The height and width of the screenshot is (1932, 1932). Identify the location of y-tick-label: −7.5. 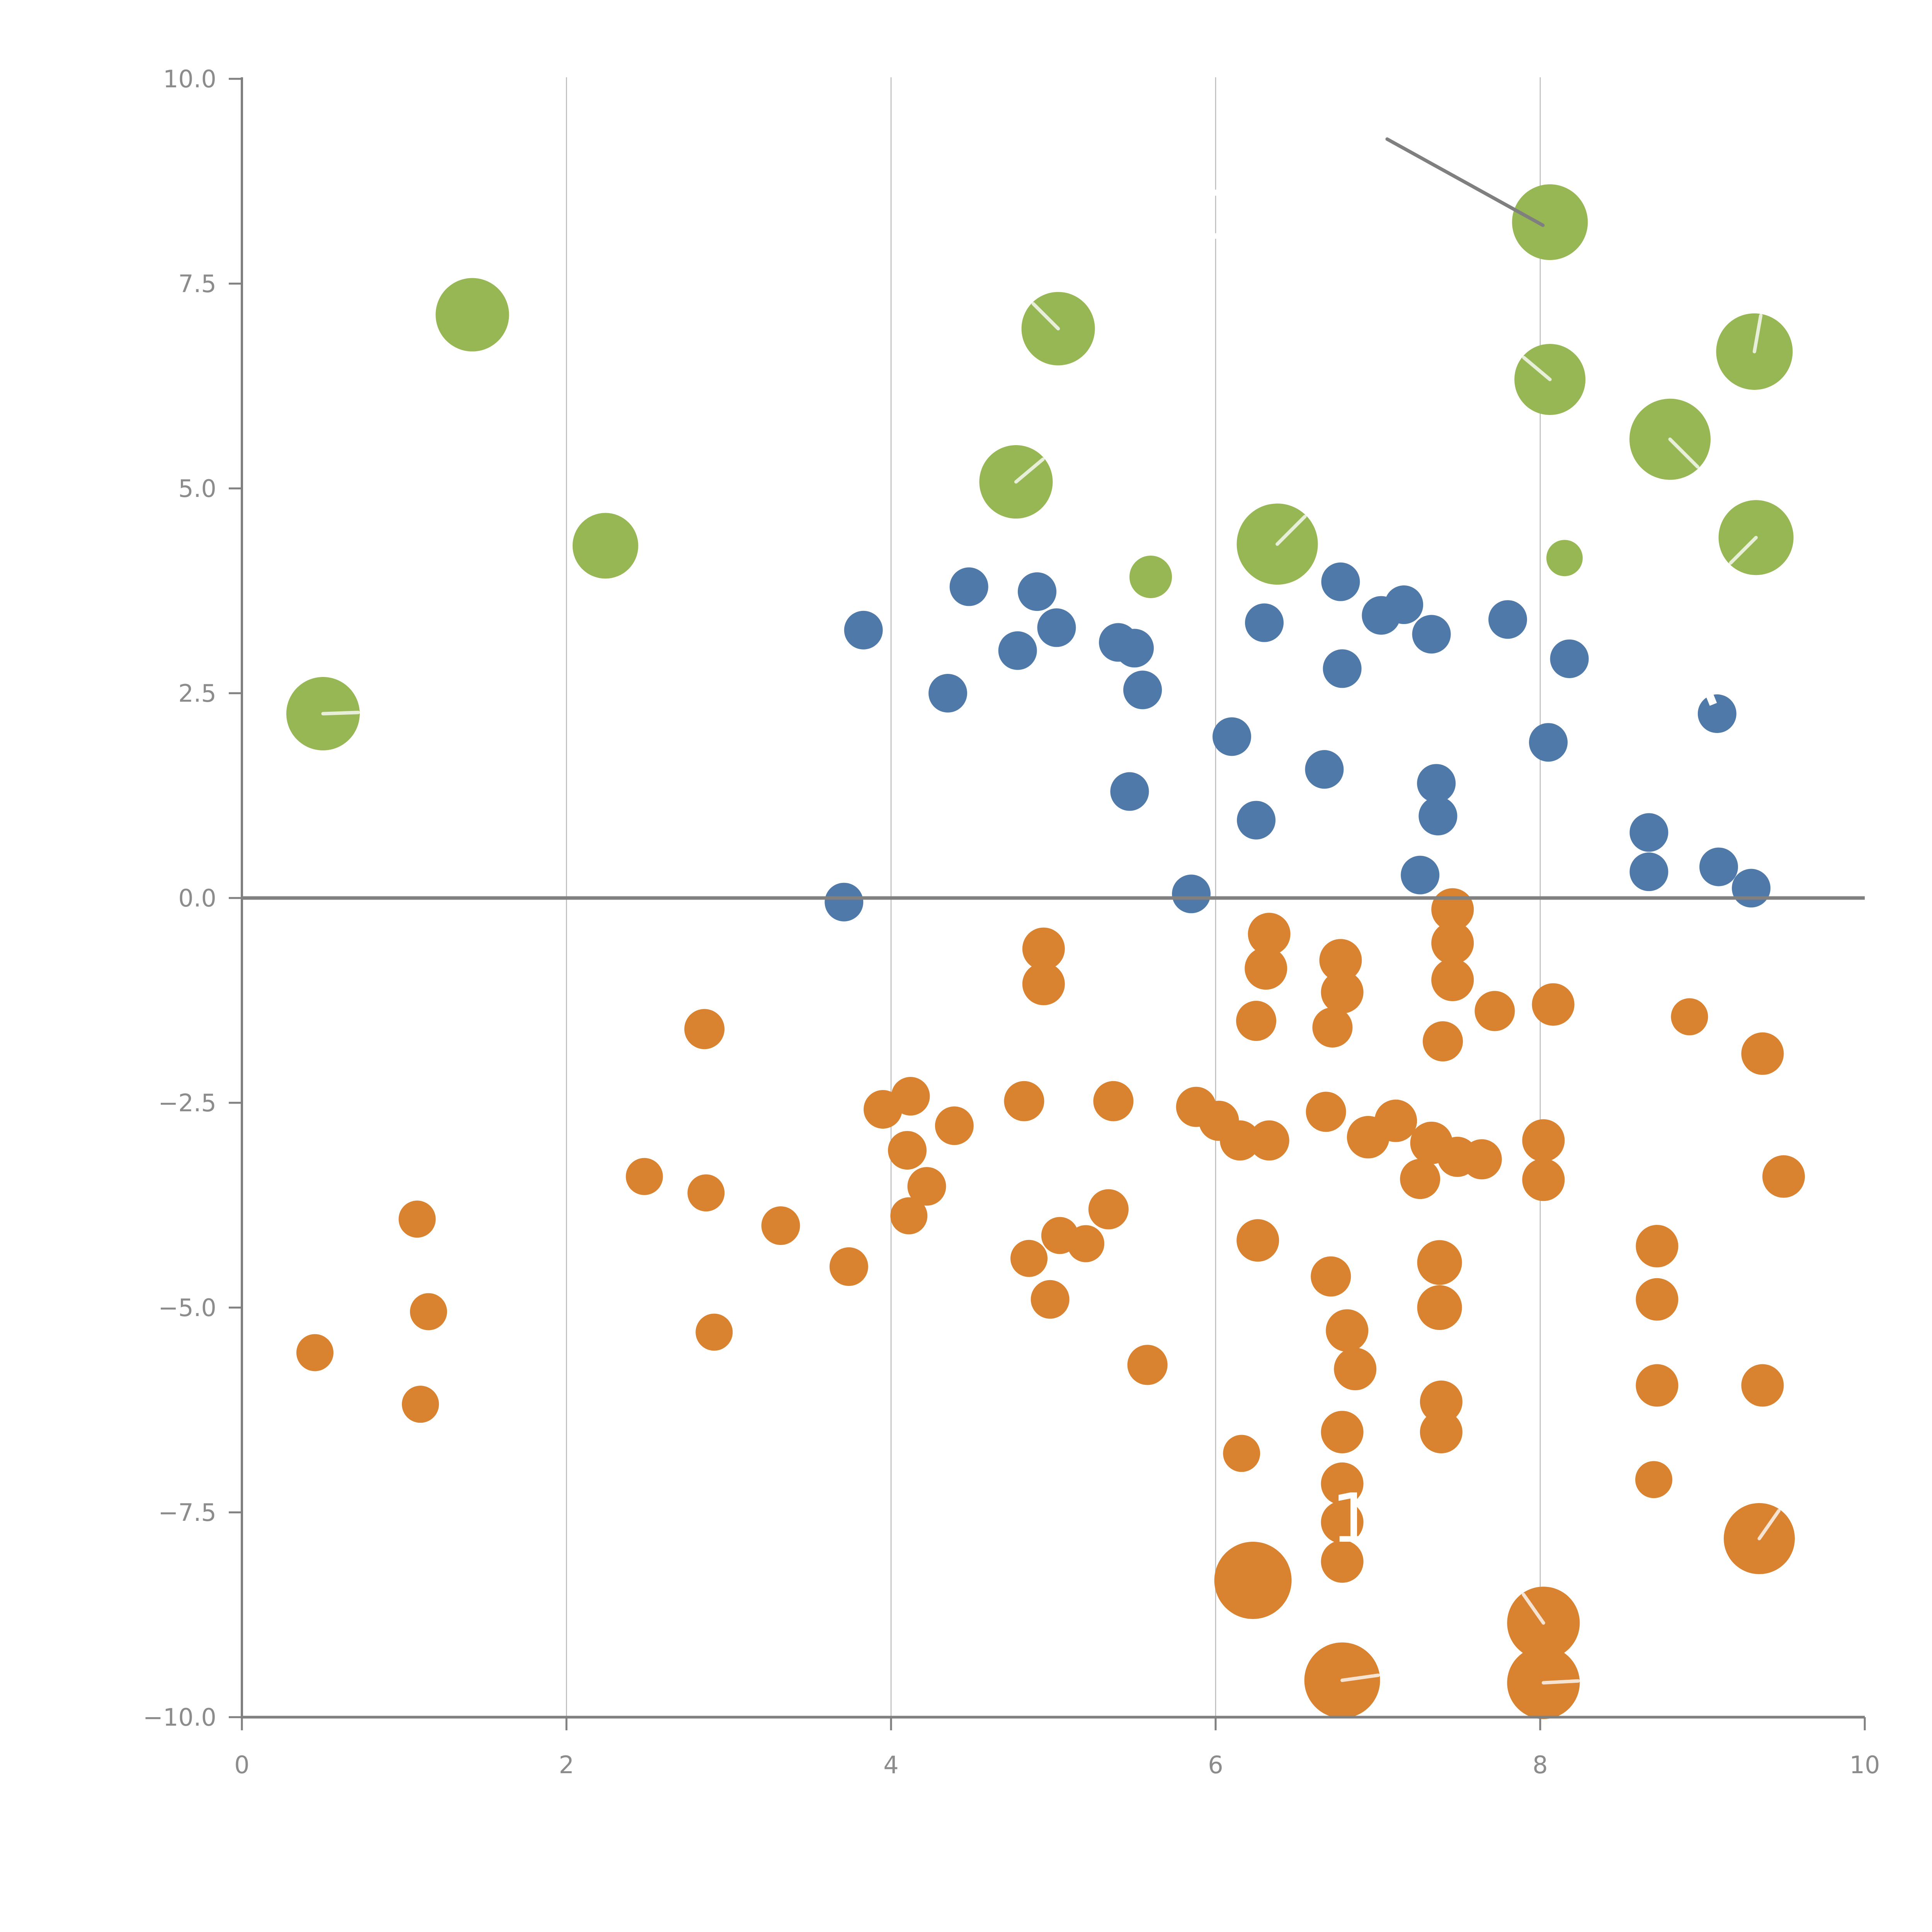
(187, 1512).